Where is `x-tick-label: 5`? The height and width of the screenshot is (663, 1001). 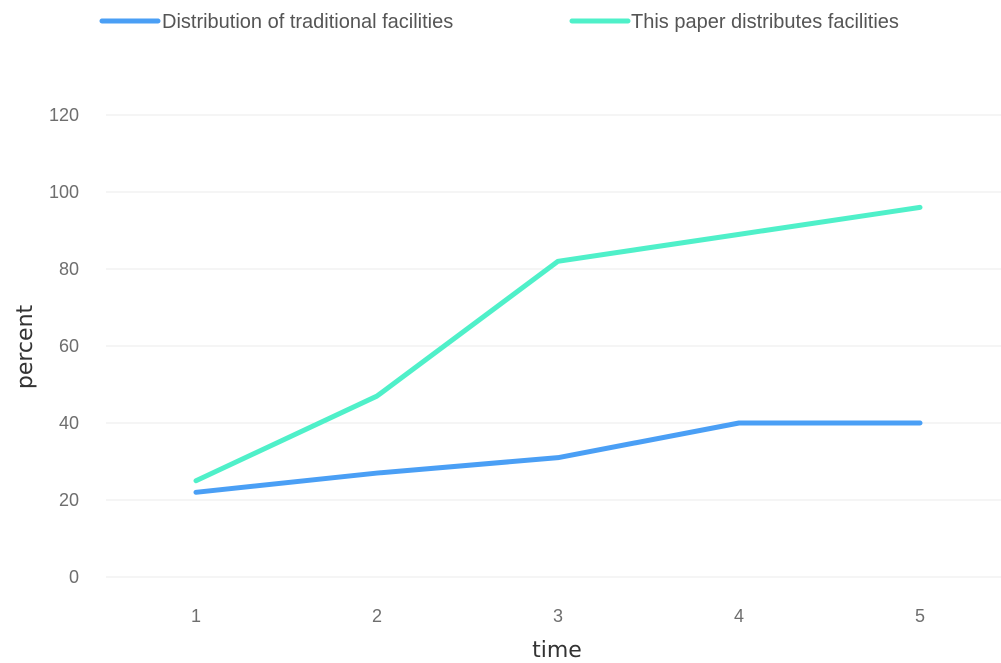 x-tick-label: 5 is located at coordinates (920, 616).